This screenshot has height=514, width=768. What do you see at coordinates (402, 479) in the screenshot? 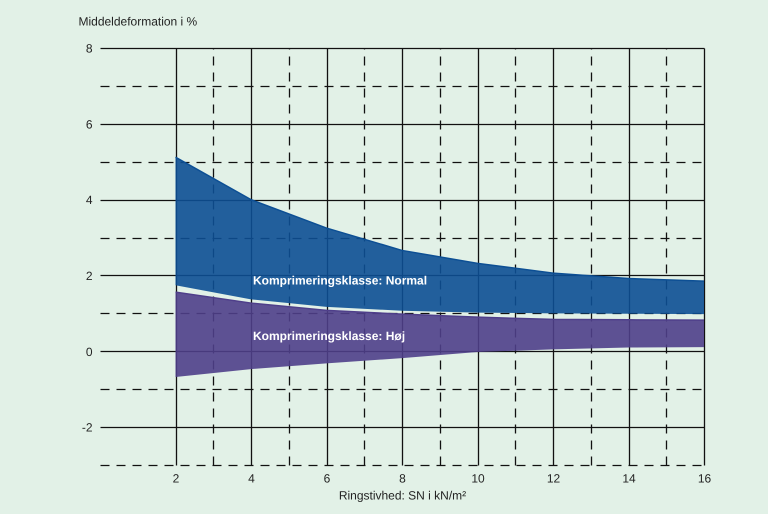
I see `x-tick-label: 8` at bounding box center [402, 479].